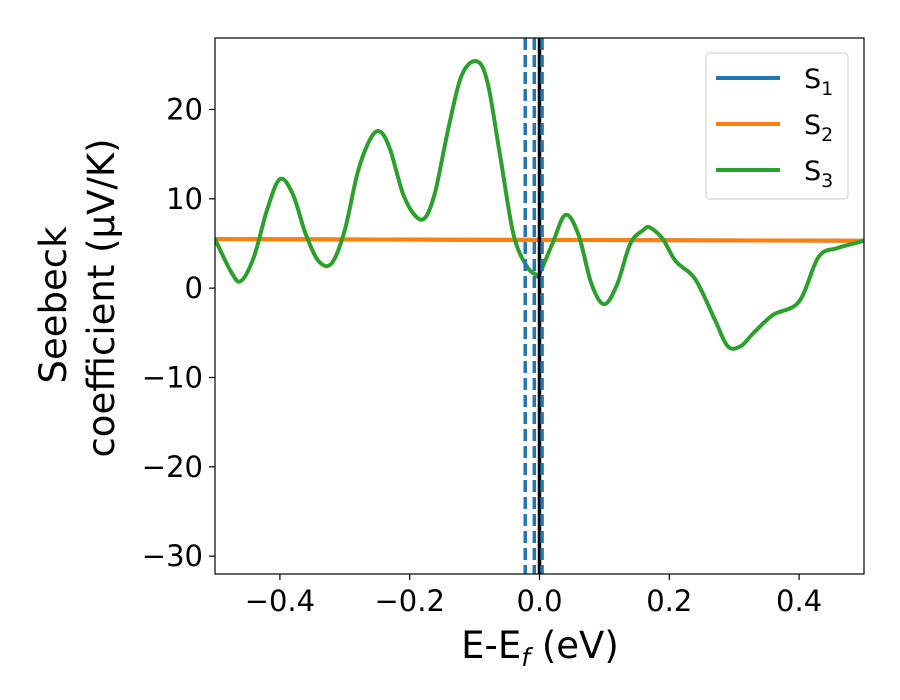  Describe the element at coordinates (53, 305) in the screenshot. I see `y-axis-title-line1: Seebeck` at that location.